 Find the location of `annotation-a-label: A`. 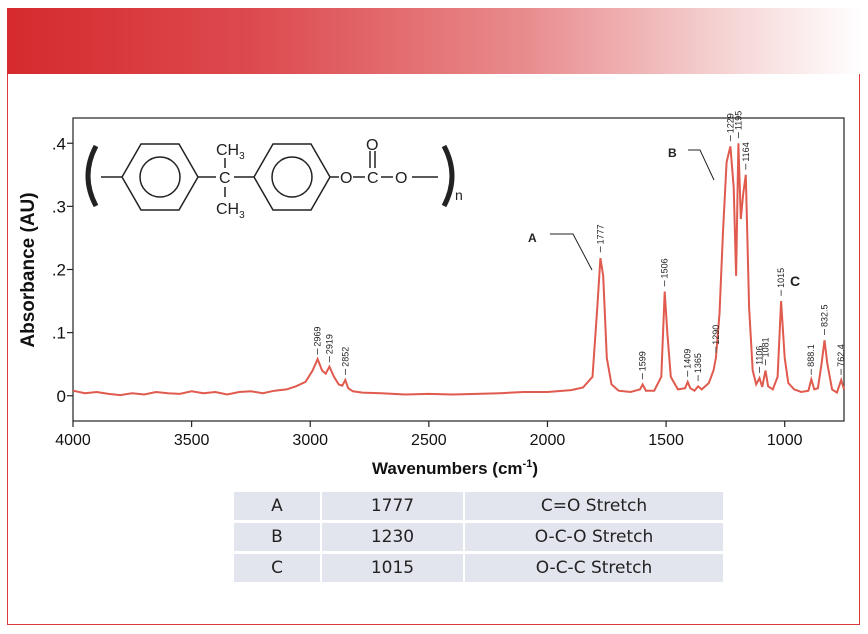

annotation-a-label: A is located at coordinates (532, 238).